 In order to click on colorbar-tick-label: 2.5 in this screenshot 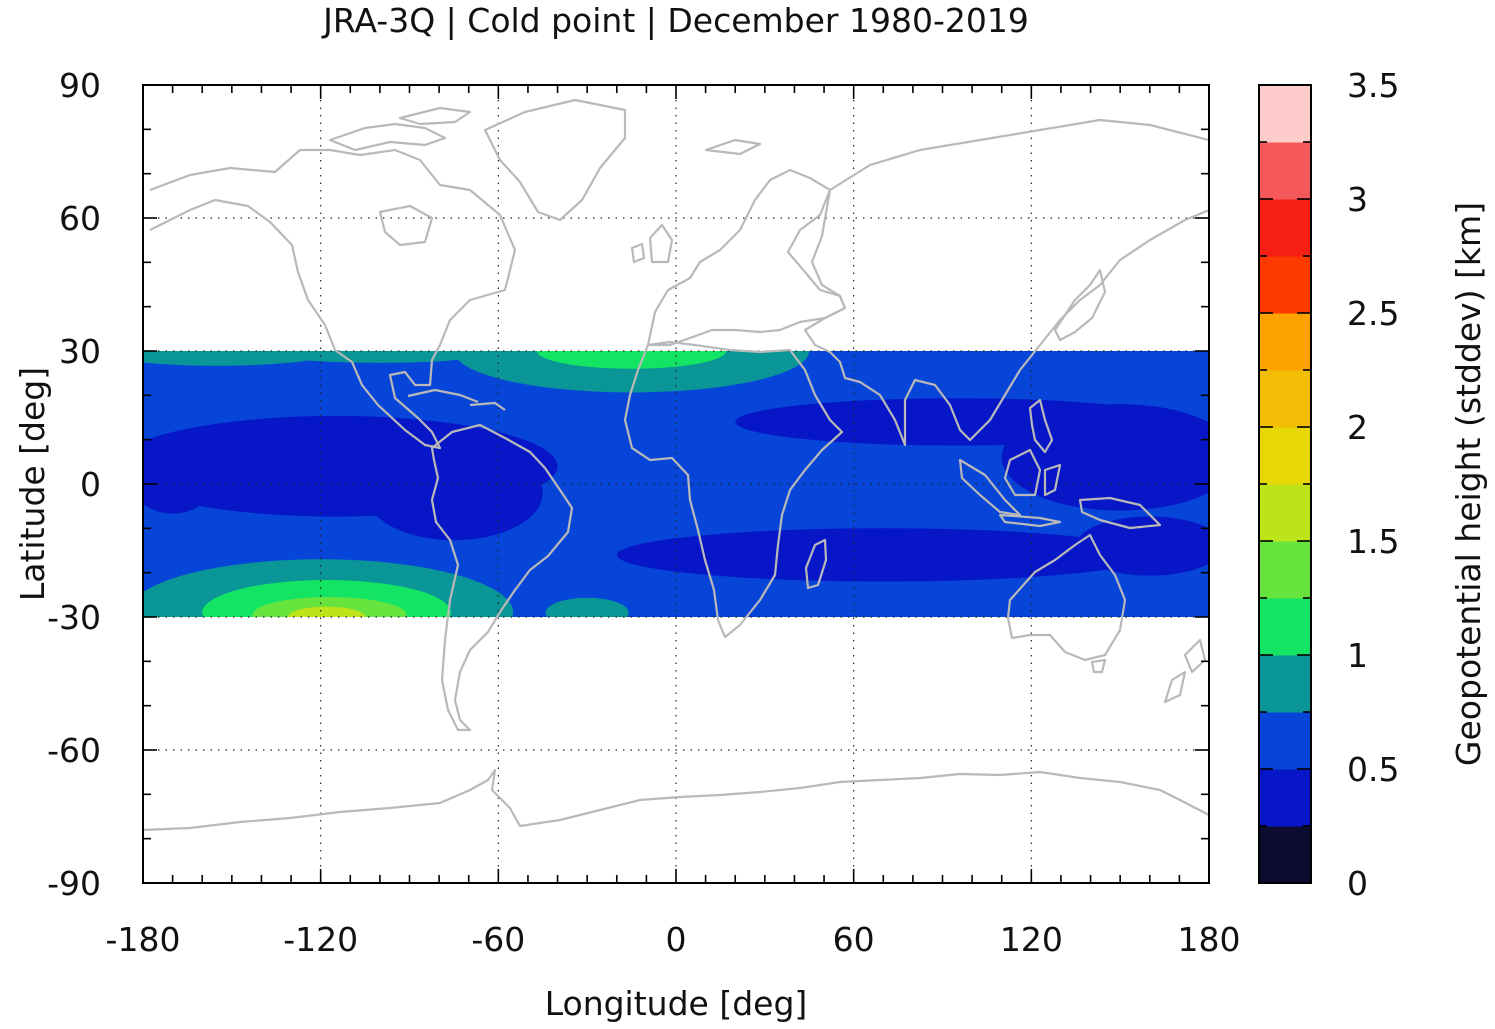, I will do `click(1373, 313)`.